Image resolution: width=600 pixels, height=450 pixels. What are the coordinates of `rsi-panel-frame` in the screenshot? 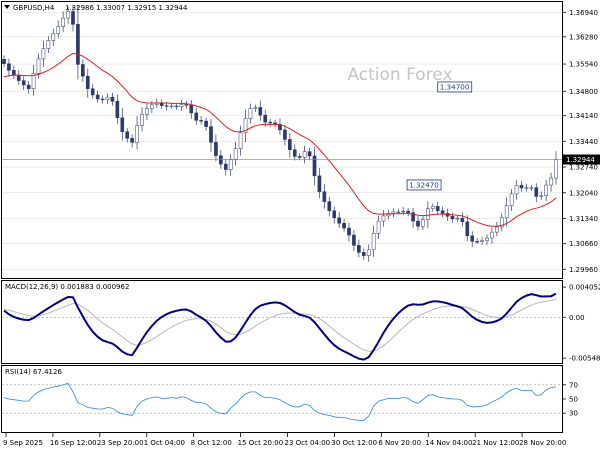 It's located at (282, 399).